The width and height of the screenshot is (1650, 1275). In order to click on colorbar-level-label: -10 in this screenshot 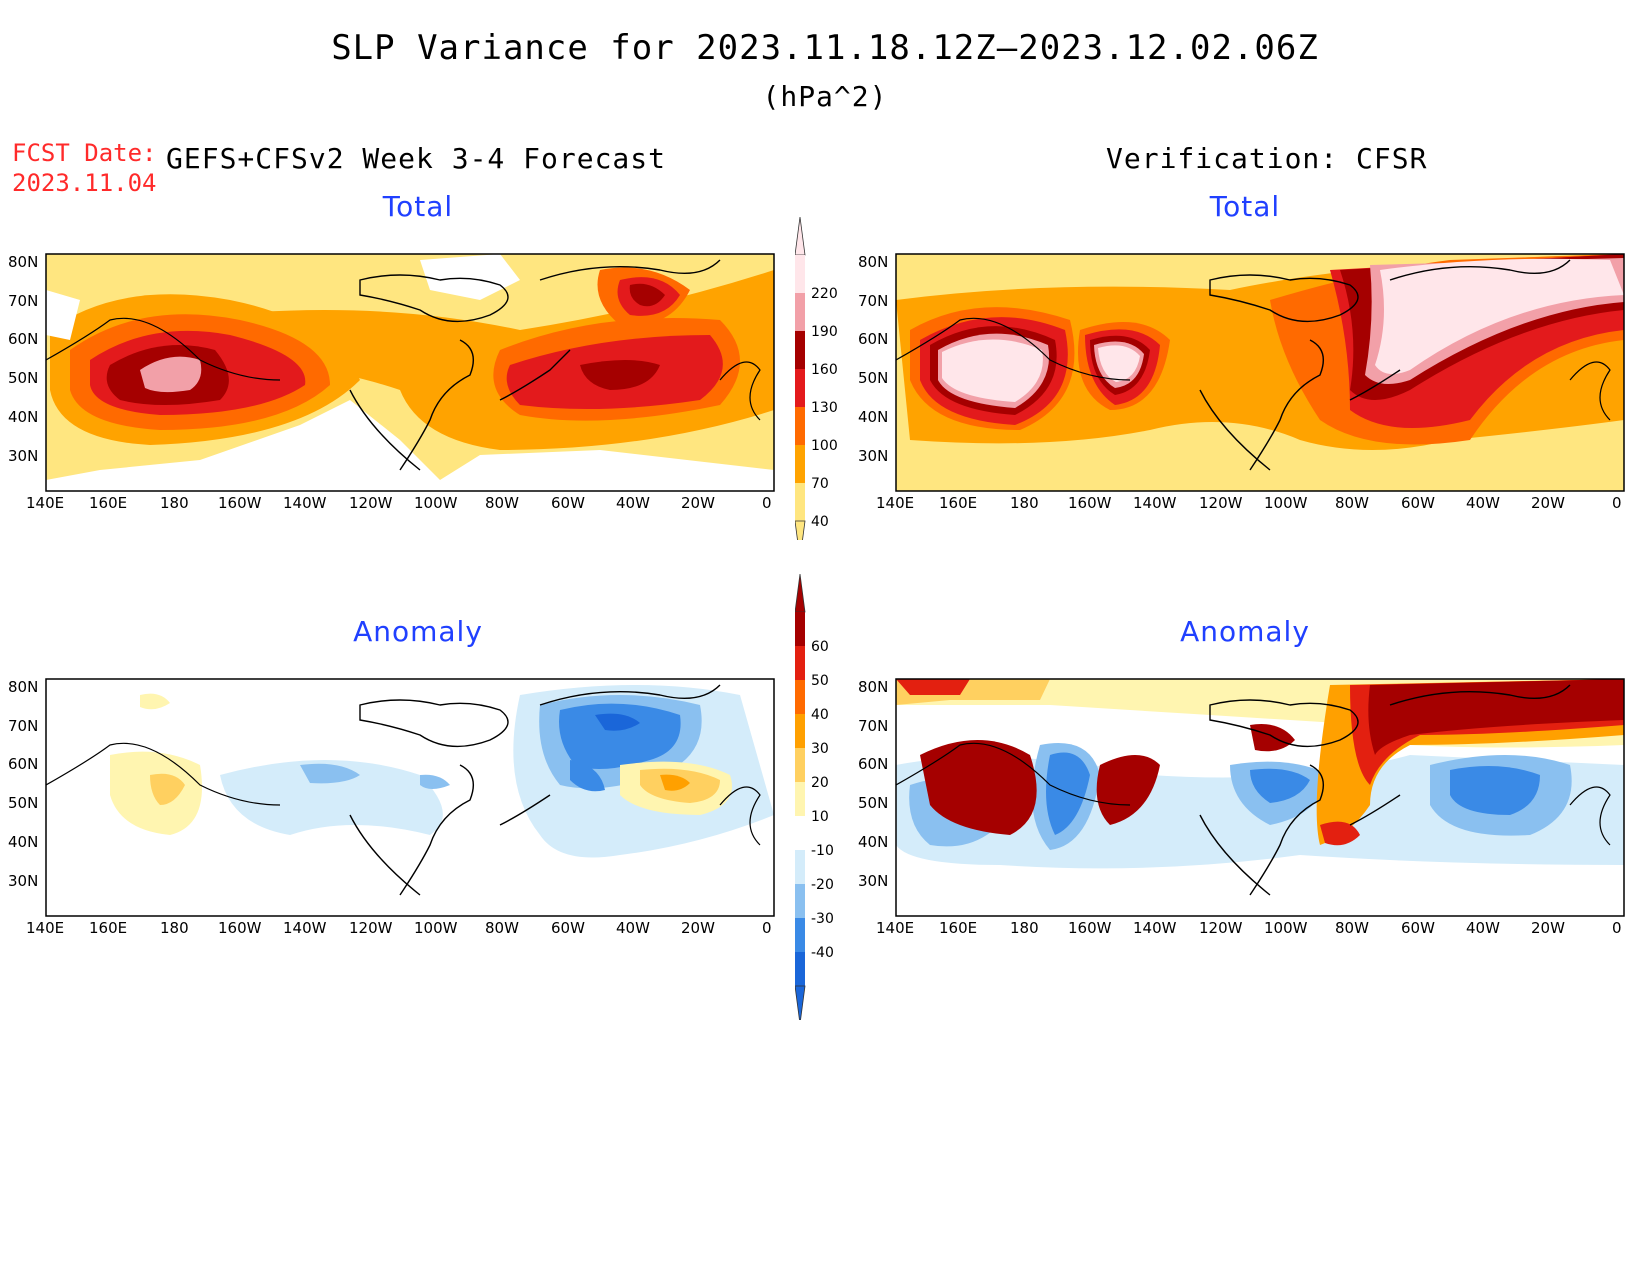, I will do `click(822, 851)`.